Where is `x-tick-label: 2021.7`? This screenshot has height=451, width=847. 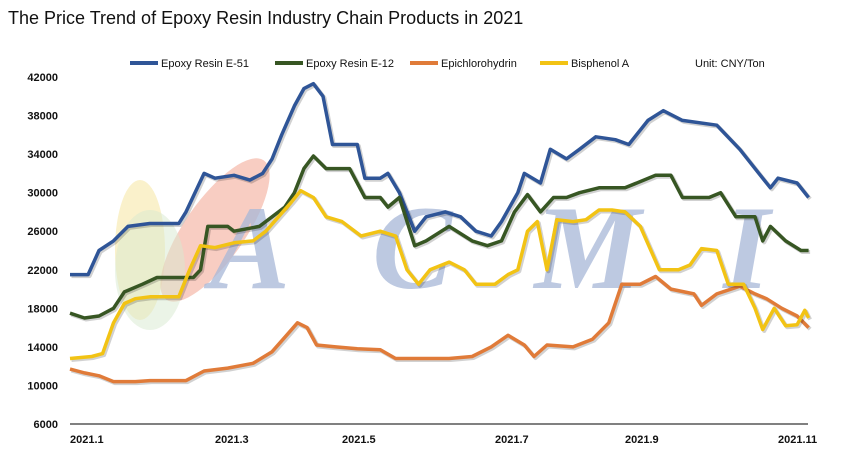 x-tick-label: 2021.7 is located at coordinates (512, 440).